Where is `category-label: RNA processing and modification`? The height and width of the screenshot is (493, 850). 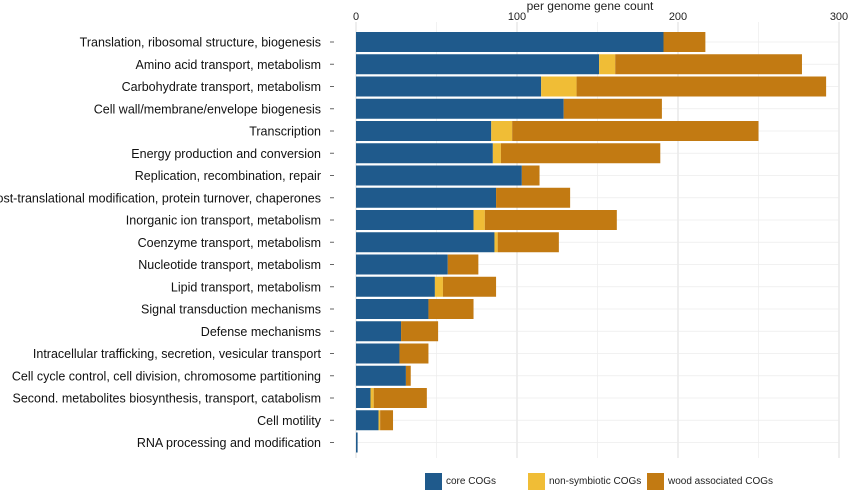
category-label: RNA processing and modification is located at coordinates (229, 443).